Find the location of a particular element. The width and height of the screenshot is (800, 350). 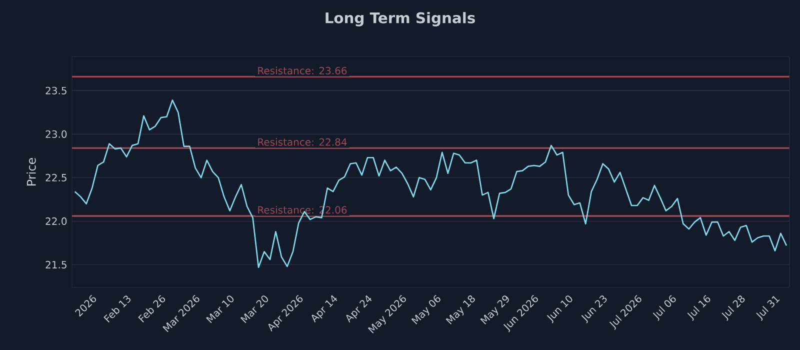

ref-line-label: Resistance: 23.66 is located at coordinates (302, 70).